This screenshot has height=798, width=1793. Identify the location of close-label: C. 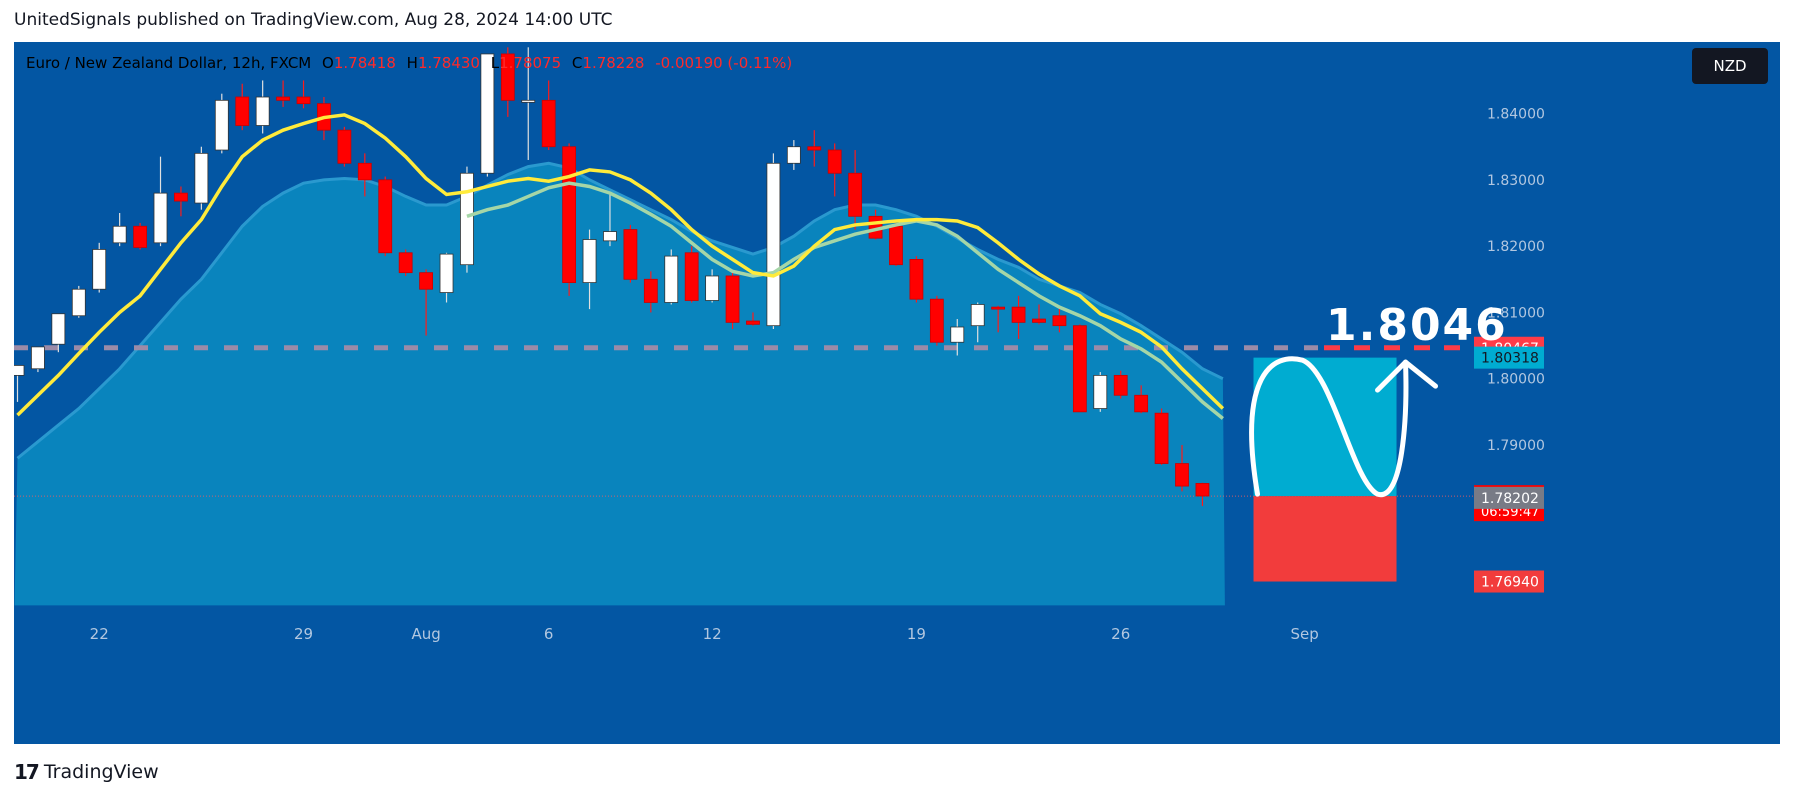
(577, 63).